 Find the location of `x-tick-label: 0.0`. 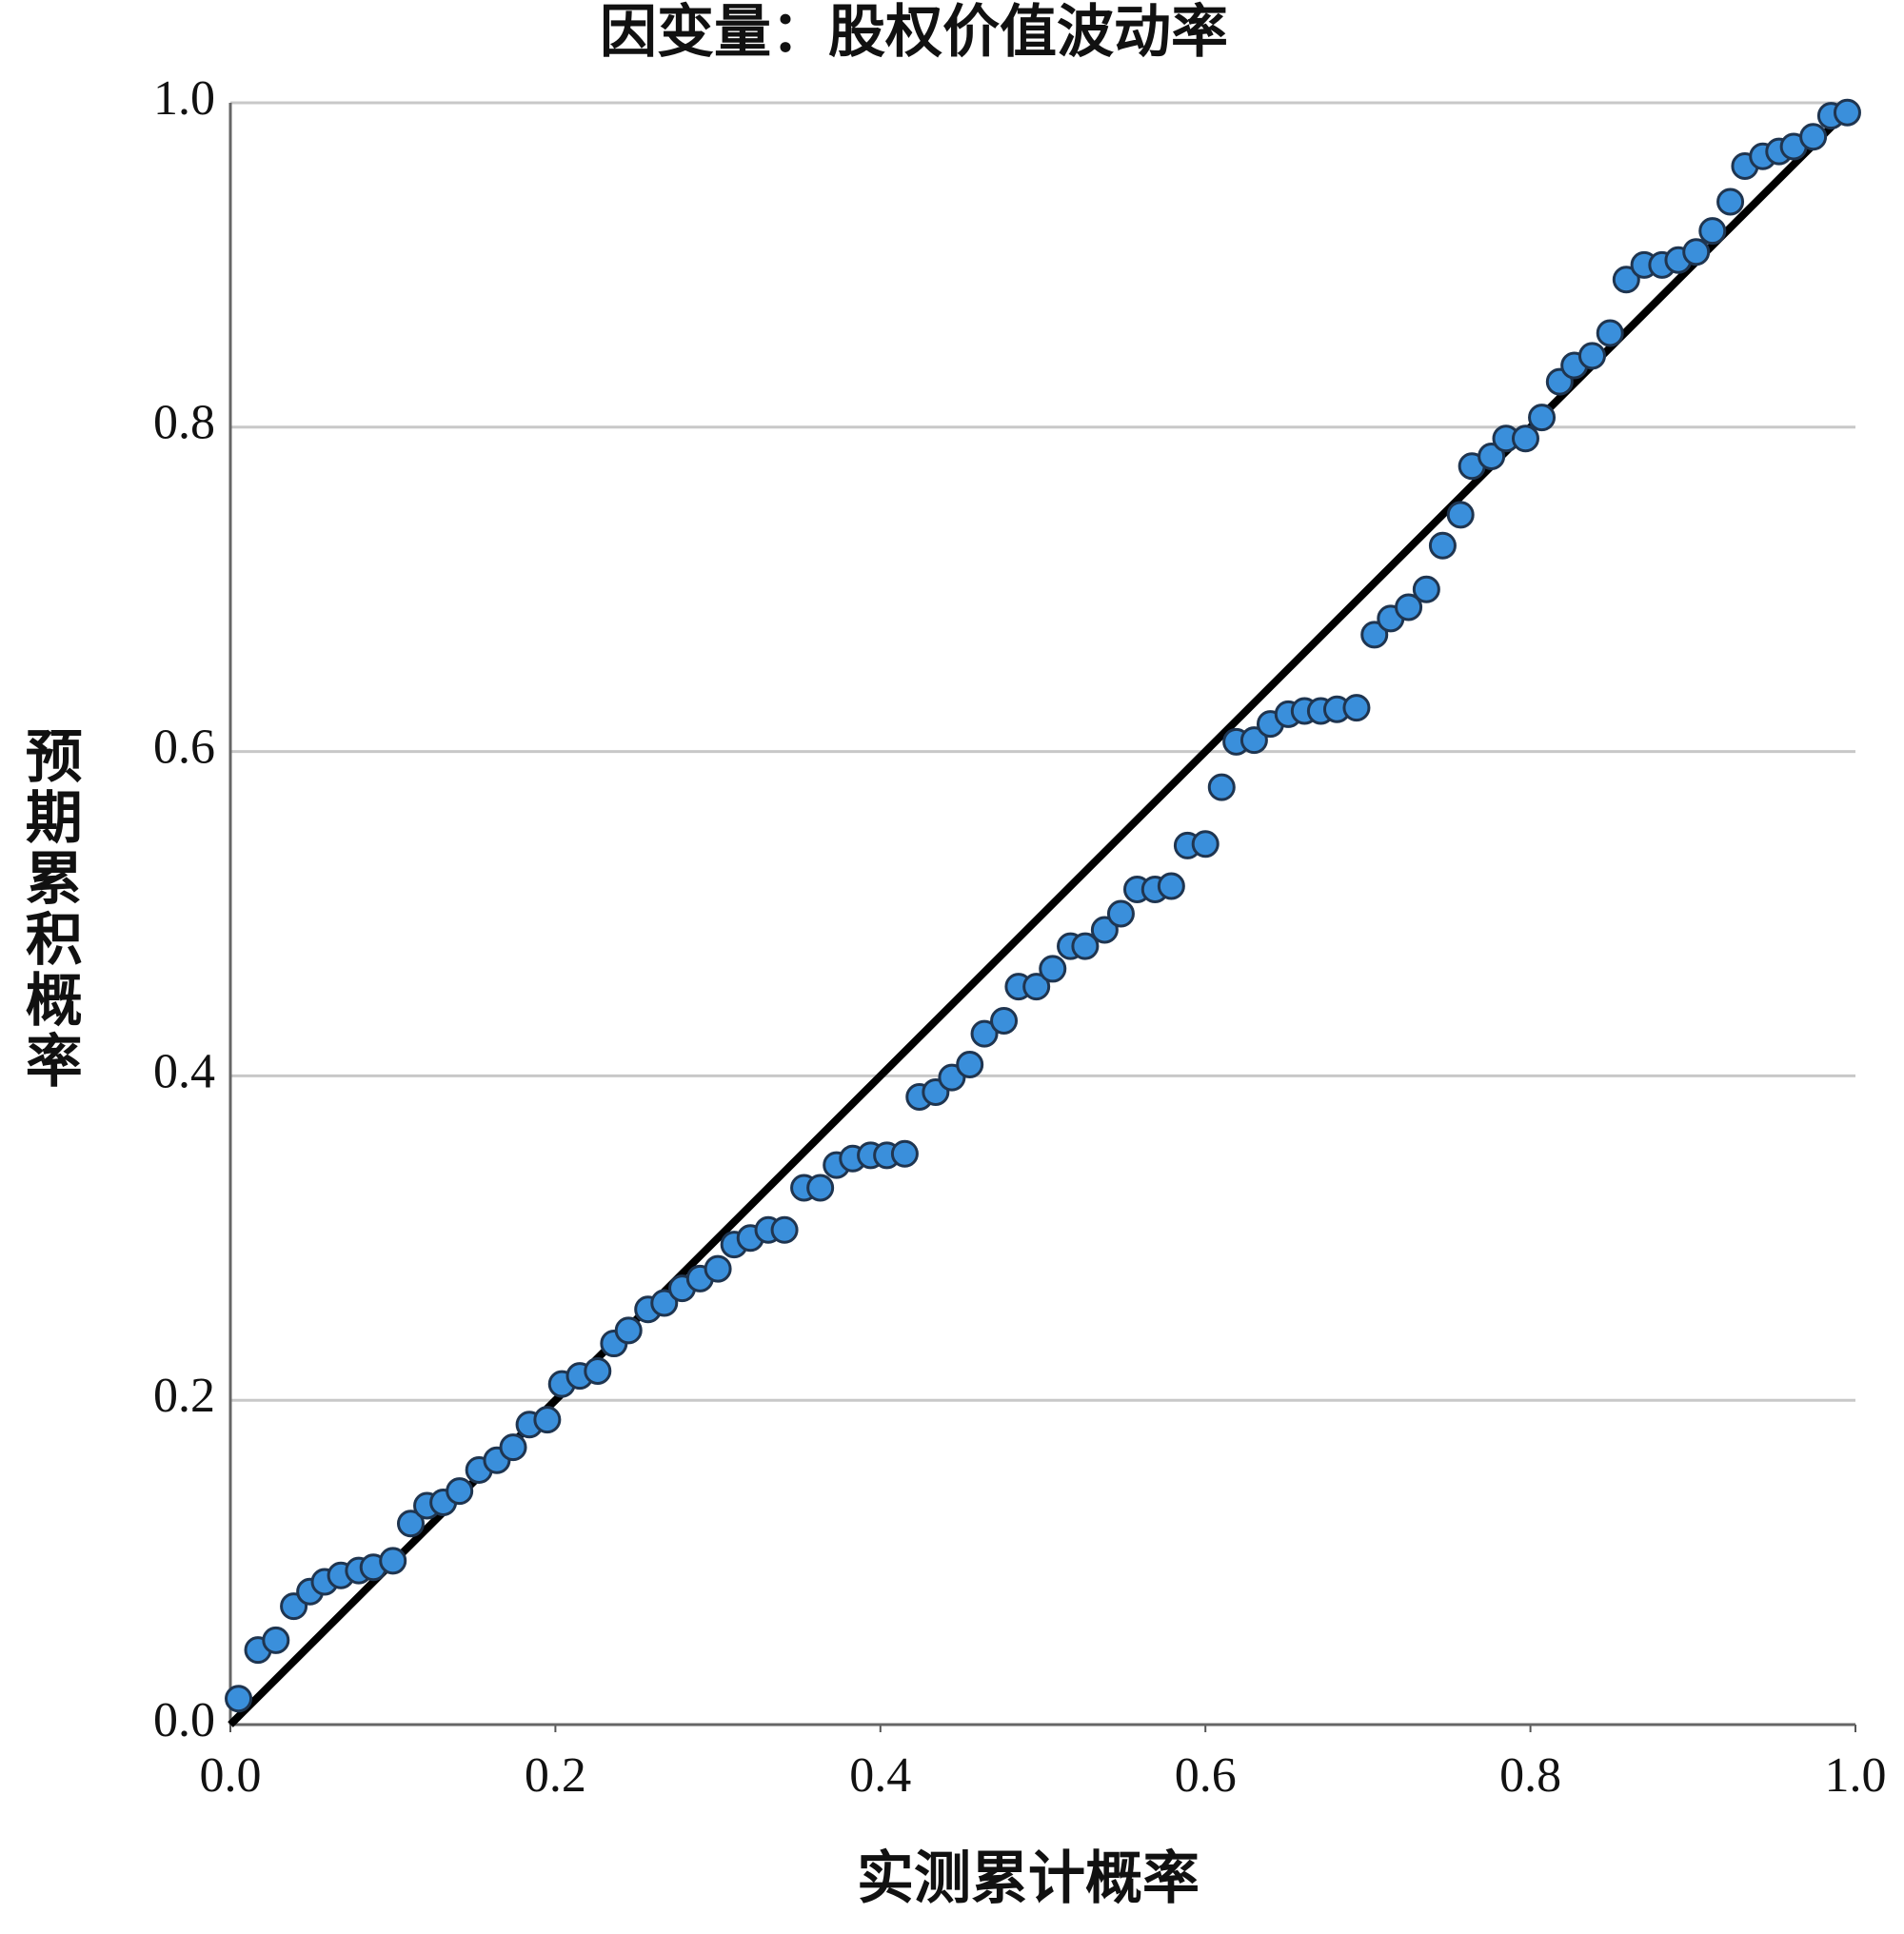

x-tick-label: 0.0 is located at coordinates (231, 1776).